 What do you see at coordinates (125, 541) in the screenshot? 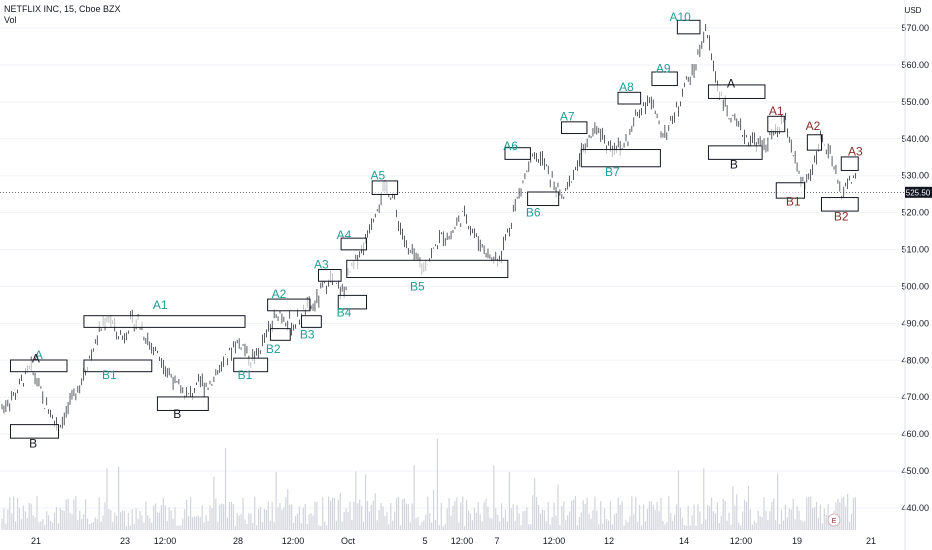
I see `x-tick-label: 23` at bounding box center [125, 541].